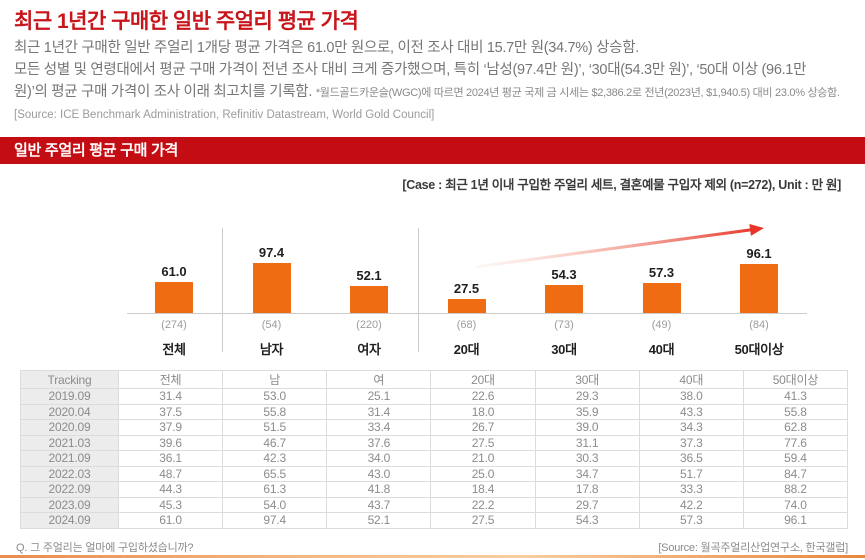  Describe the element at coordinates (170, 458) in the screenshot. I see `row-value: 36.1` at that location.